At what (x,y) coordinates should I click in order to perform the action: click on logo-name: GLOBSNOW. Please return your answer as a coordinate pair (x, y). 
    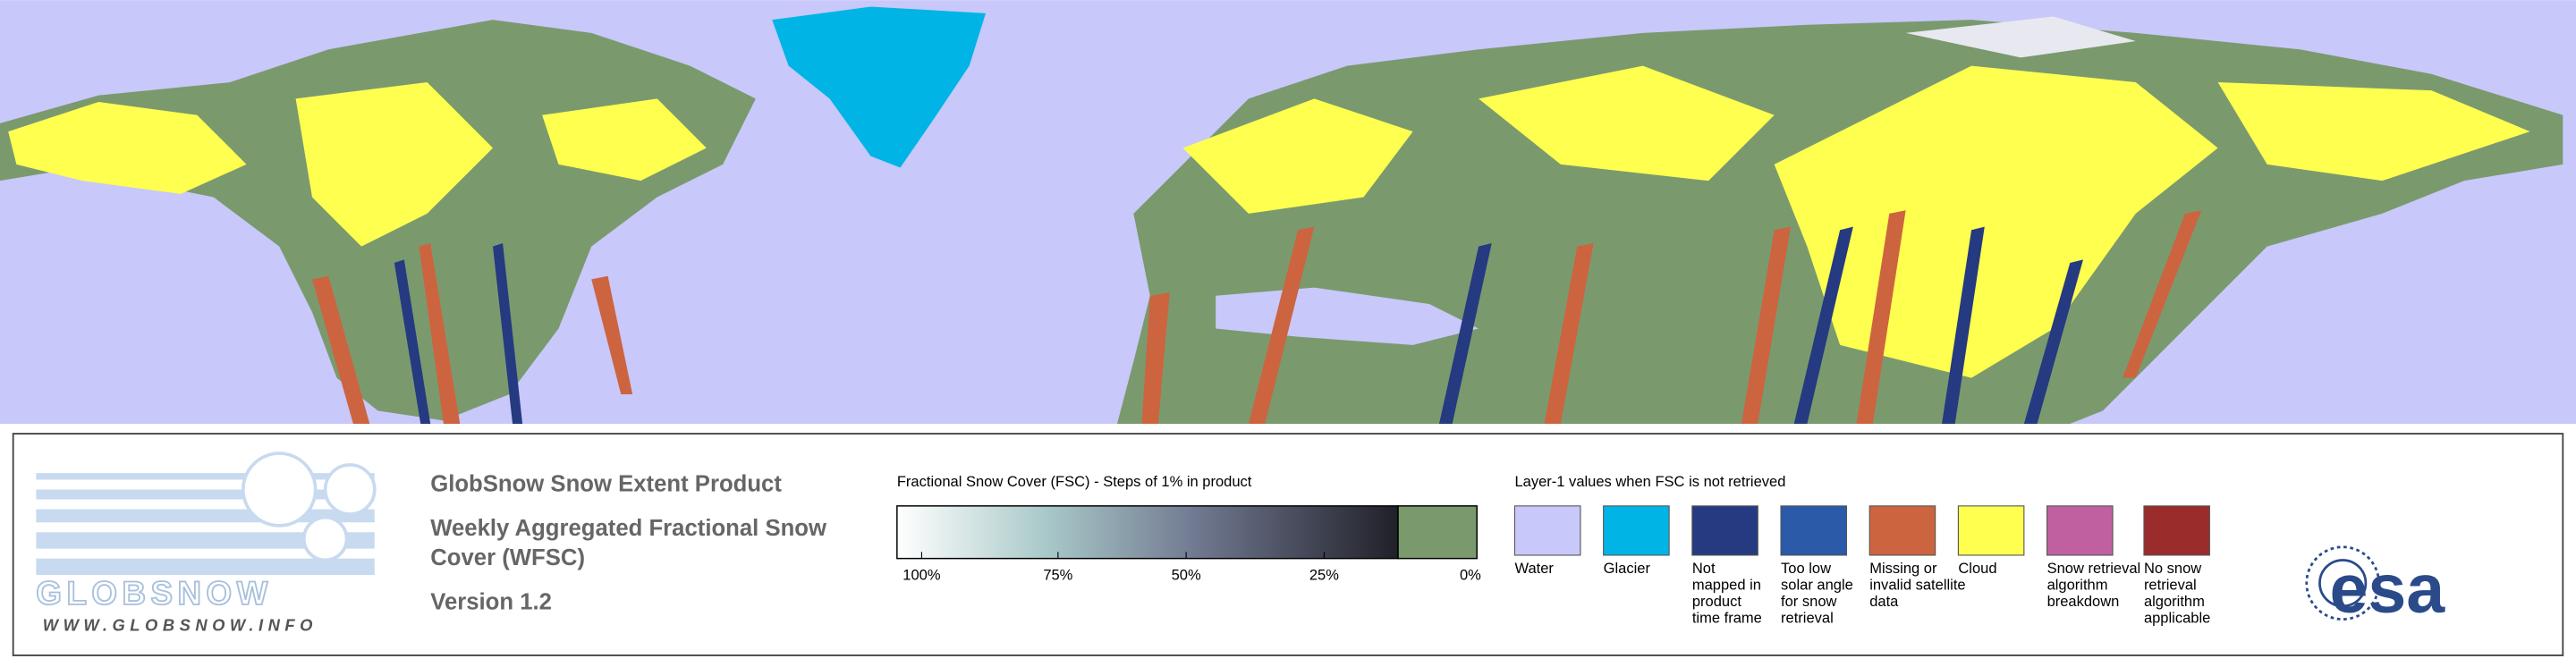
    Looking at the image, I should click on (154, 593).